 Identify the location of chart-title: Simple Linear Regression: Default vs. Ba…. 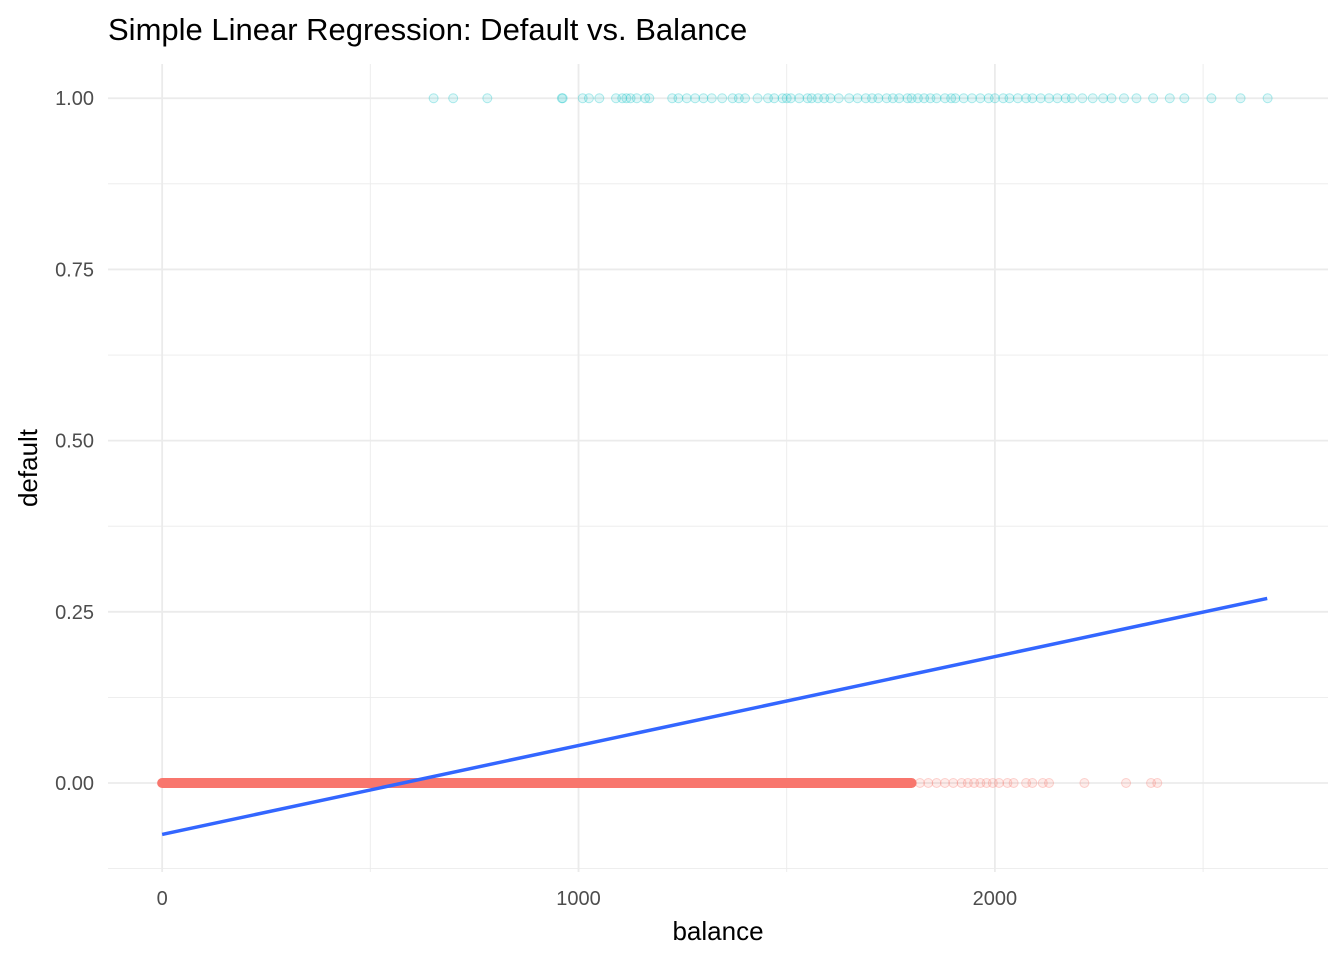
(427, 29).